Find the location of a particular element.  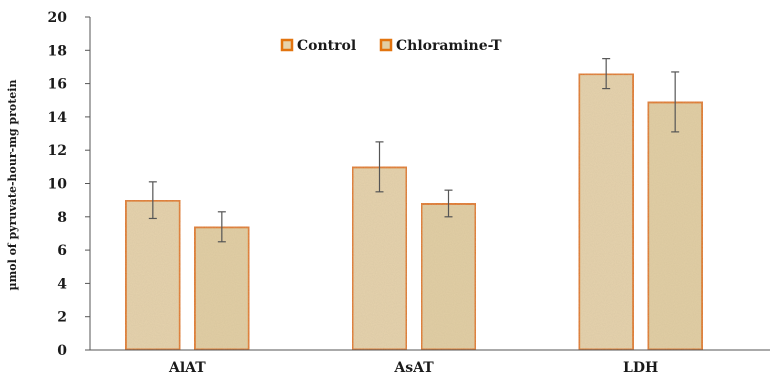

legend-swatch-chloramine-t is located at coordinates (386, 45).